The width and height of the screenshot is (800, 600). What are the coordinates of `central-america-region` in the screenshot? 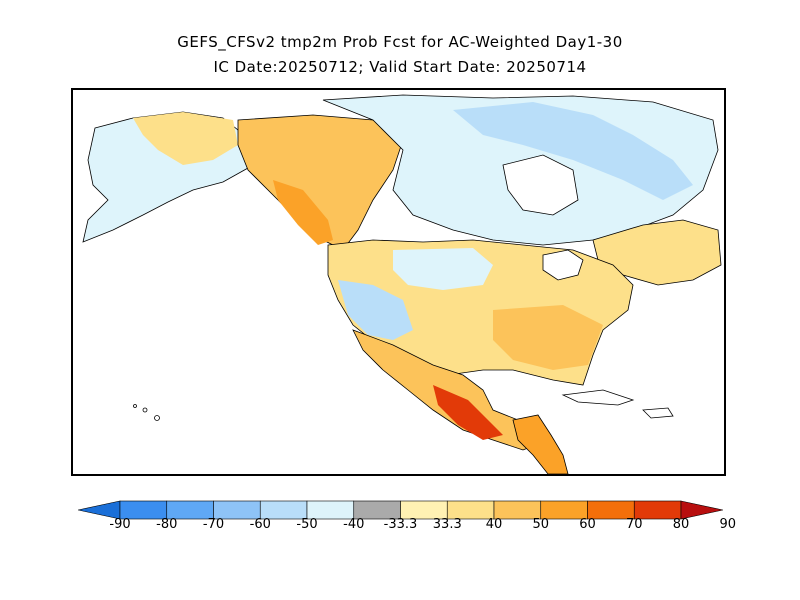 It's located at (540, 444).